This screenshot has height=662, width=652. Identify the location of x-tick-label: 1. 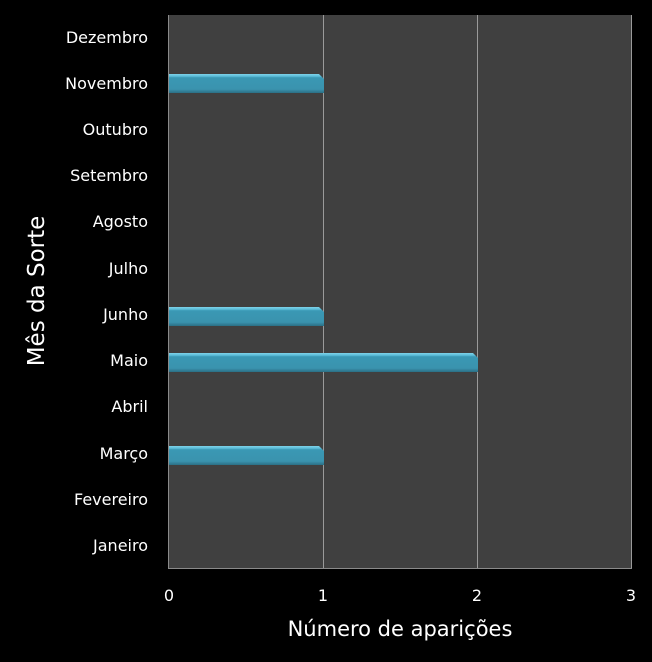
(323, 595).